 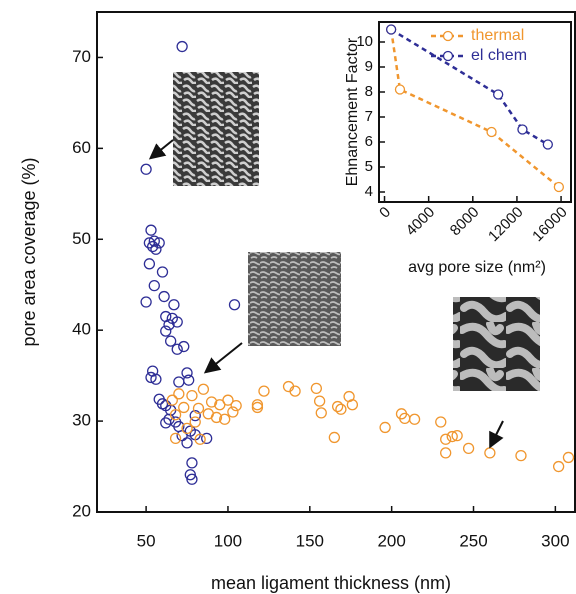 I want to click on y-tick-label: 6, so click(x=369, y=141).